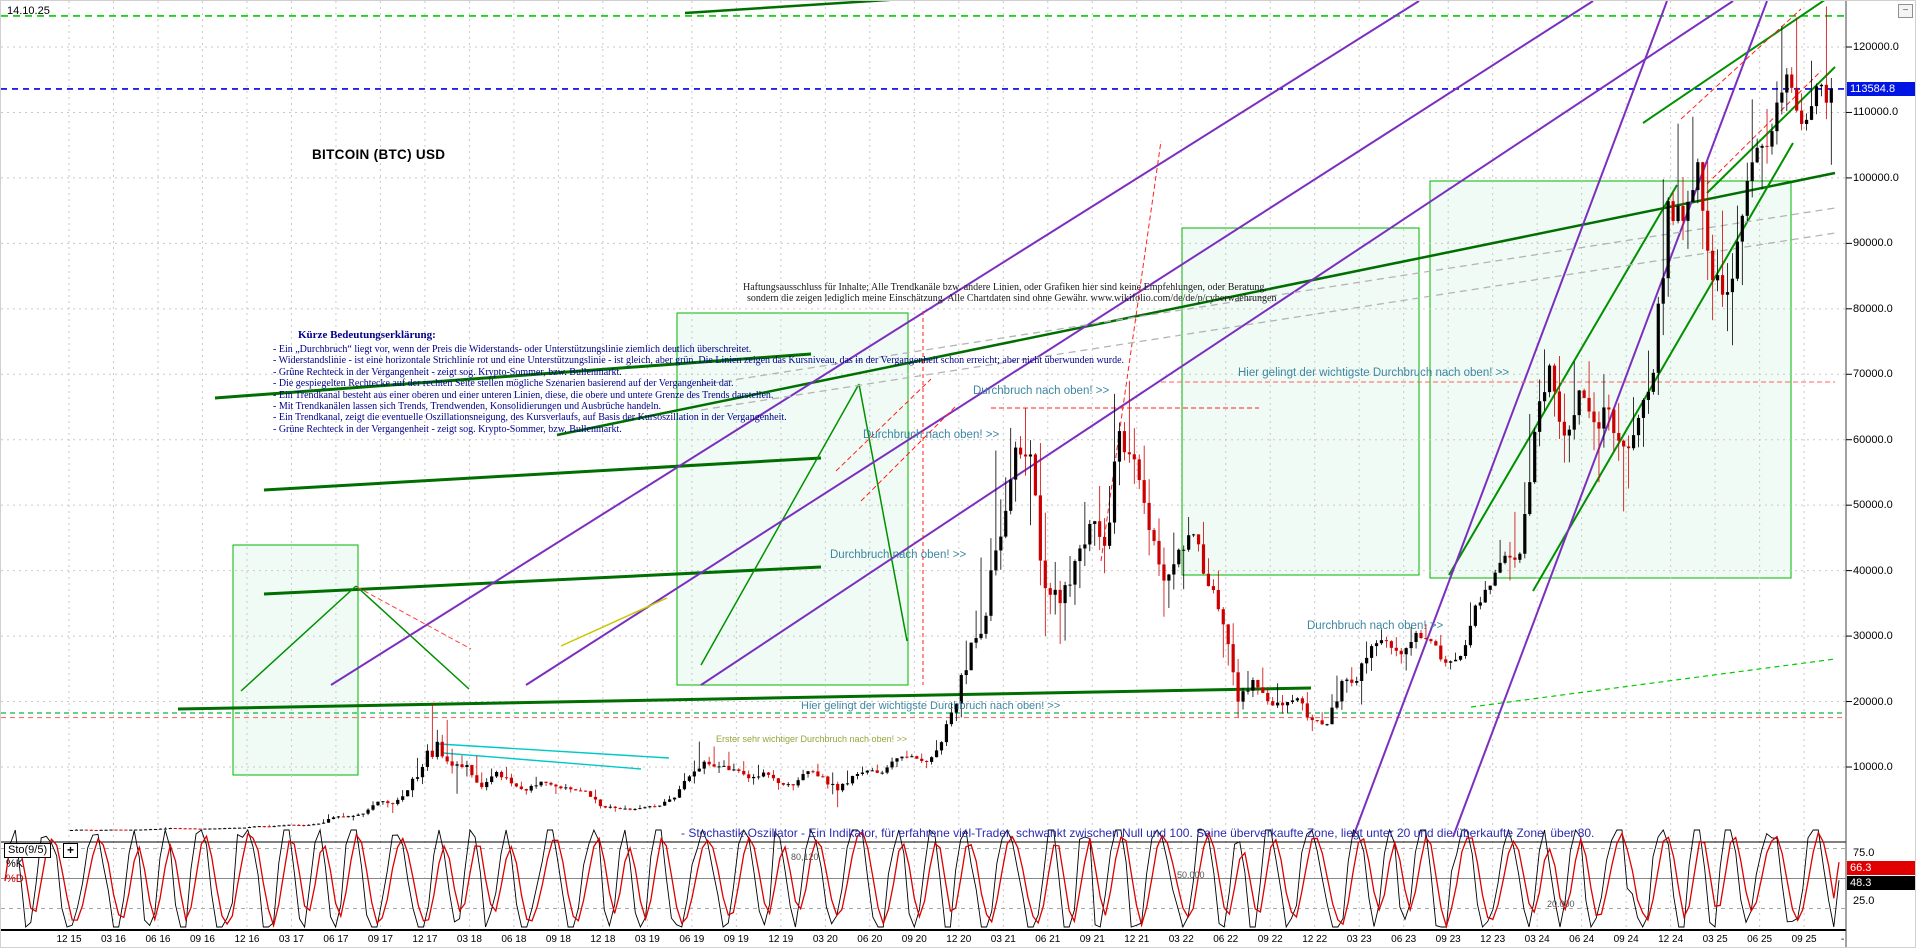  What do you see at coordinates (247, 939) in the screenshot?
I see `time-tick-label: 12 16` at bounding box center [247, 939].